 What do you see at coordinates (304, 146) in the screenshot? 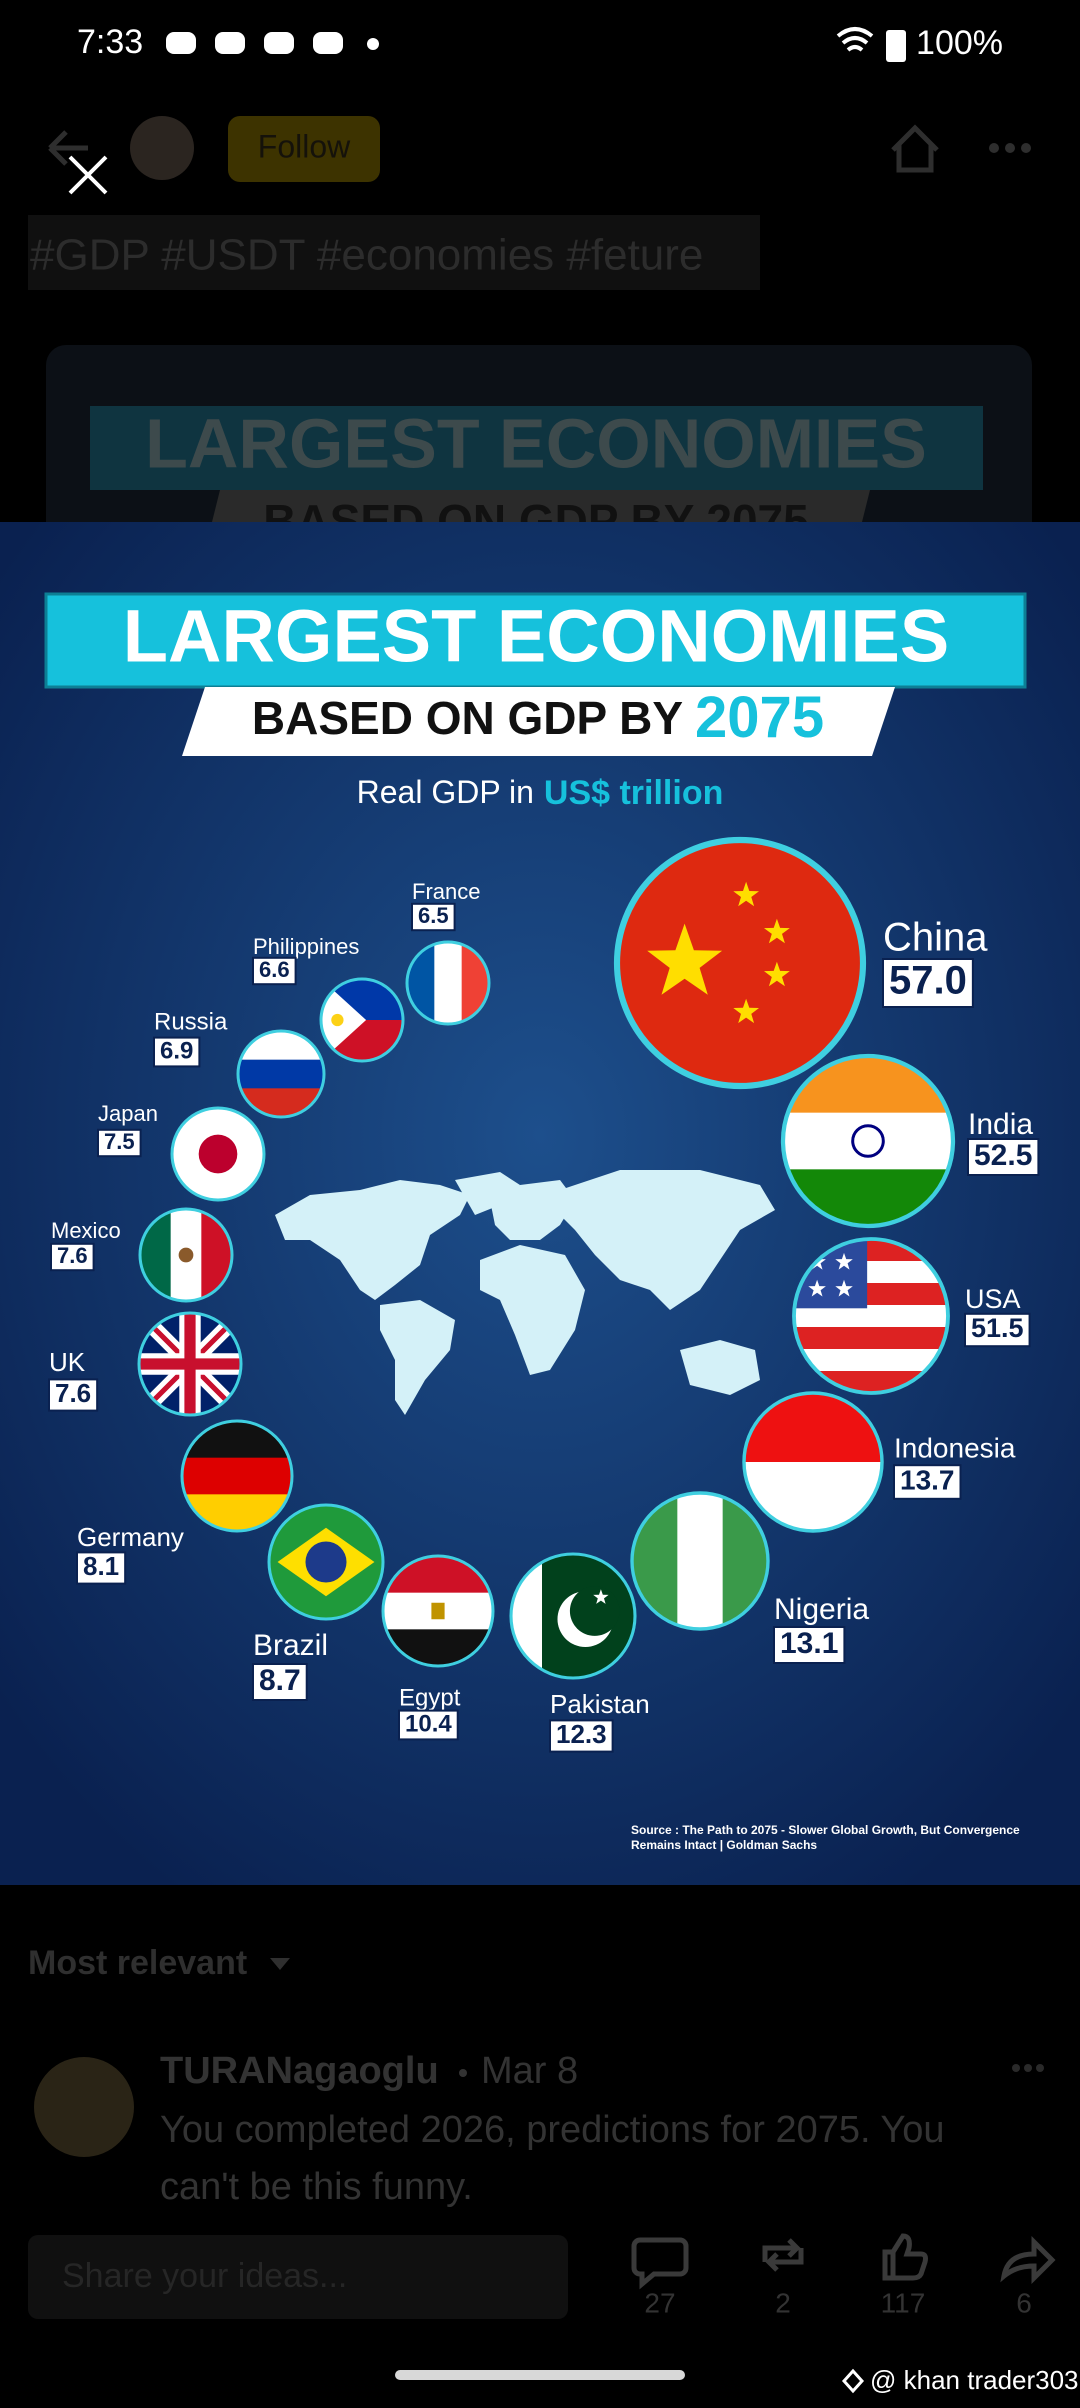
I see `follow-label: Follow` at bounding box center [304, 146].